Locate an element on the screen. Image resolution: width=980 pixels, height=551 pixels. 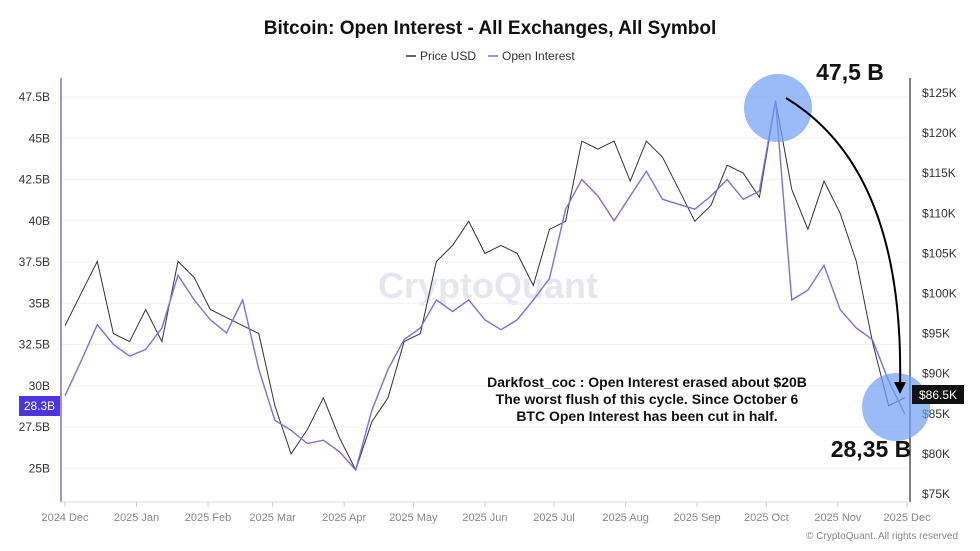
x-tick-label: 2025 May is located at coordinates (413, 518).